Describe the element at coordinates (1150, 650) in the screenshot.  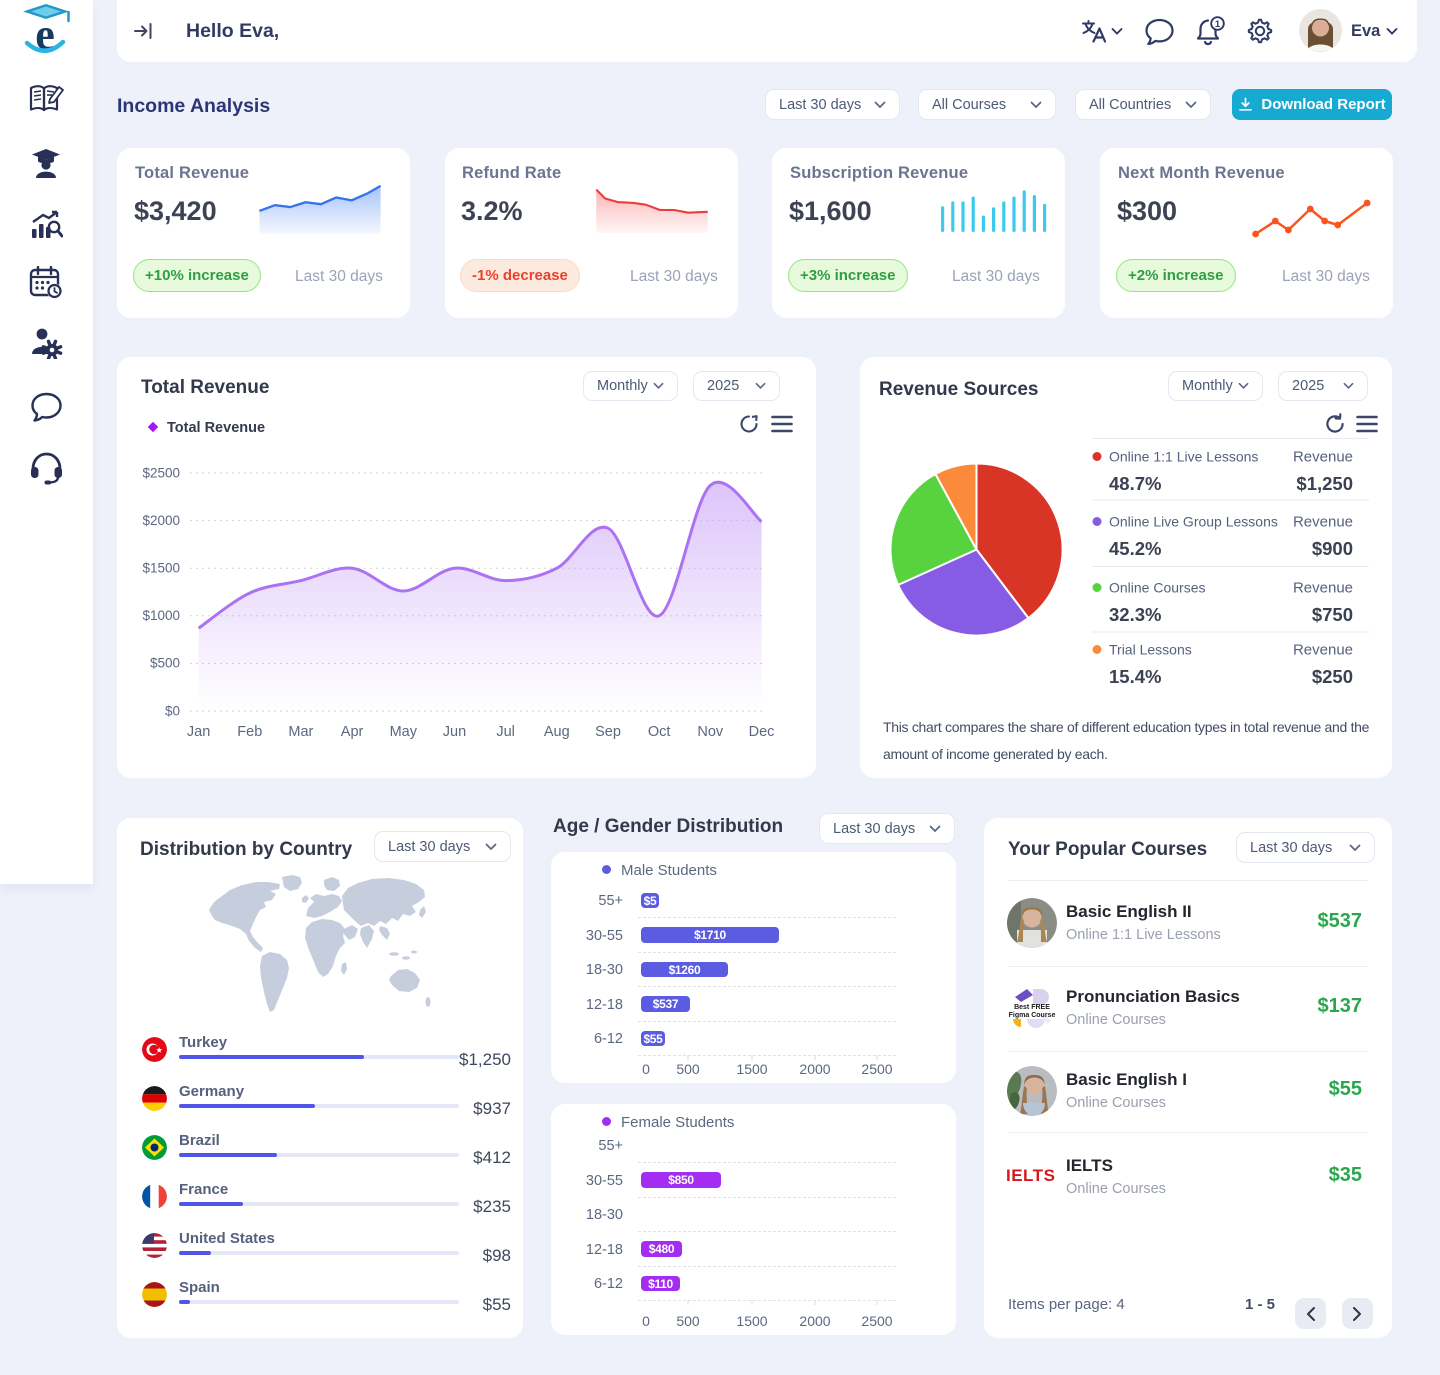
I see `svg-text: Trial Lessons` at that location.